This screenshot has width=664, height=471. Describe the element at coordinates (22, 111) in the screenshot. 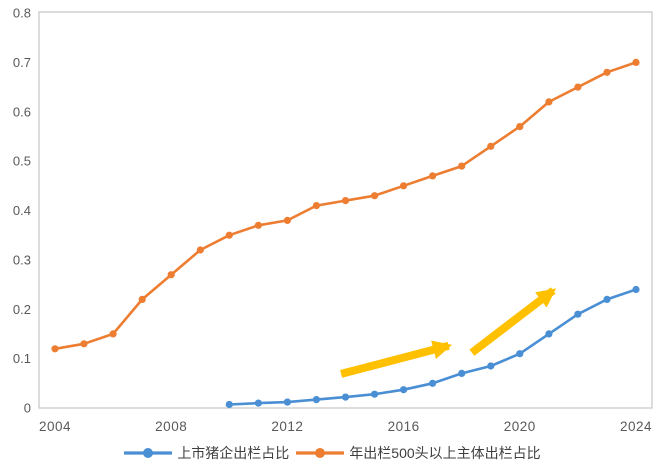

I see `y-axis-tick-label: 0.6` at that location.